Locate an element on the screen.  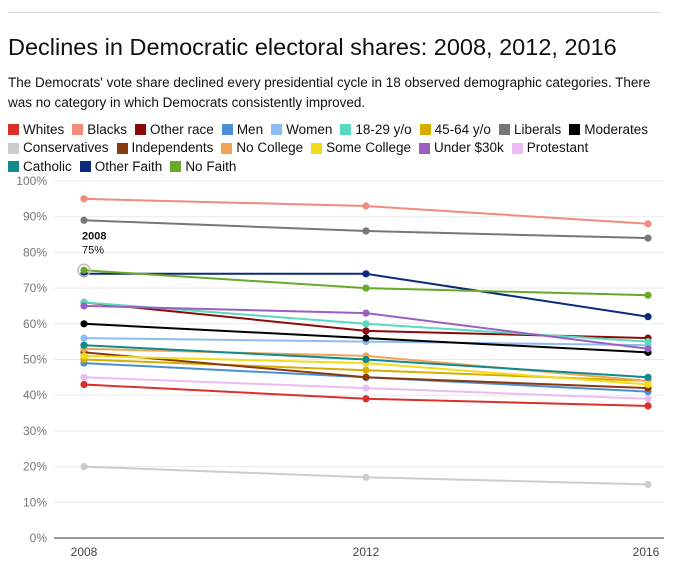
legend-label: No College is located at coordinates (270, 148).